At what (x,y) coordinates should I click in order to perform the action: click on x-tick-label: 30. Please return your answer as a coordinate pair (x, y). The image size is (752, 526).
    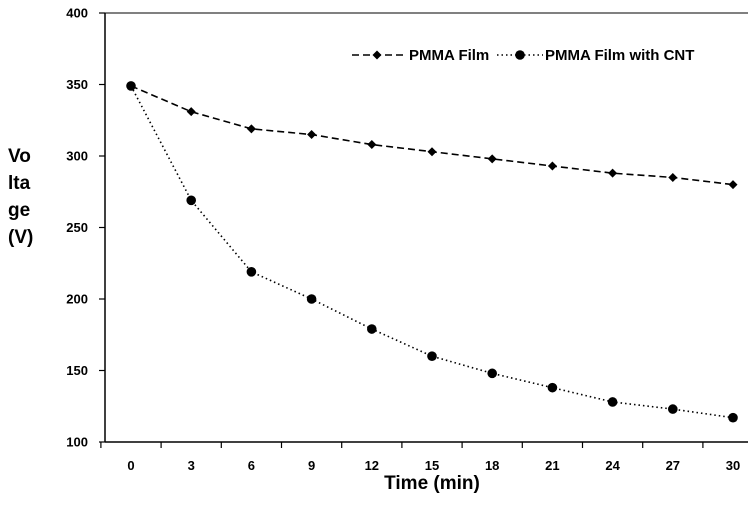
    Looking at the image, I should click on (733, 465).